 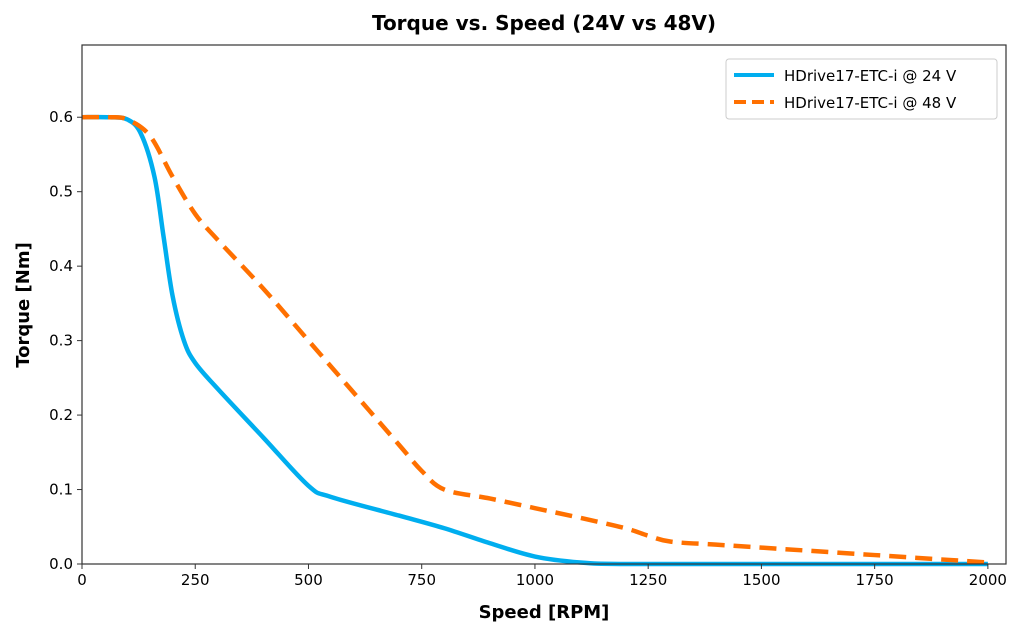 What do you see at coordinates (870, 76) in the screenshot?
I see `legend-label-24v: HDrive17-ETC-i @ 24 V` at bounding box center [870, 76].